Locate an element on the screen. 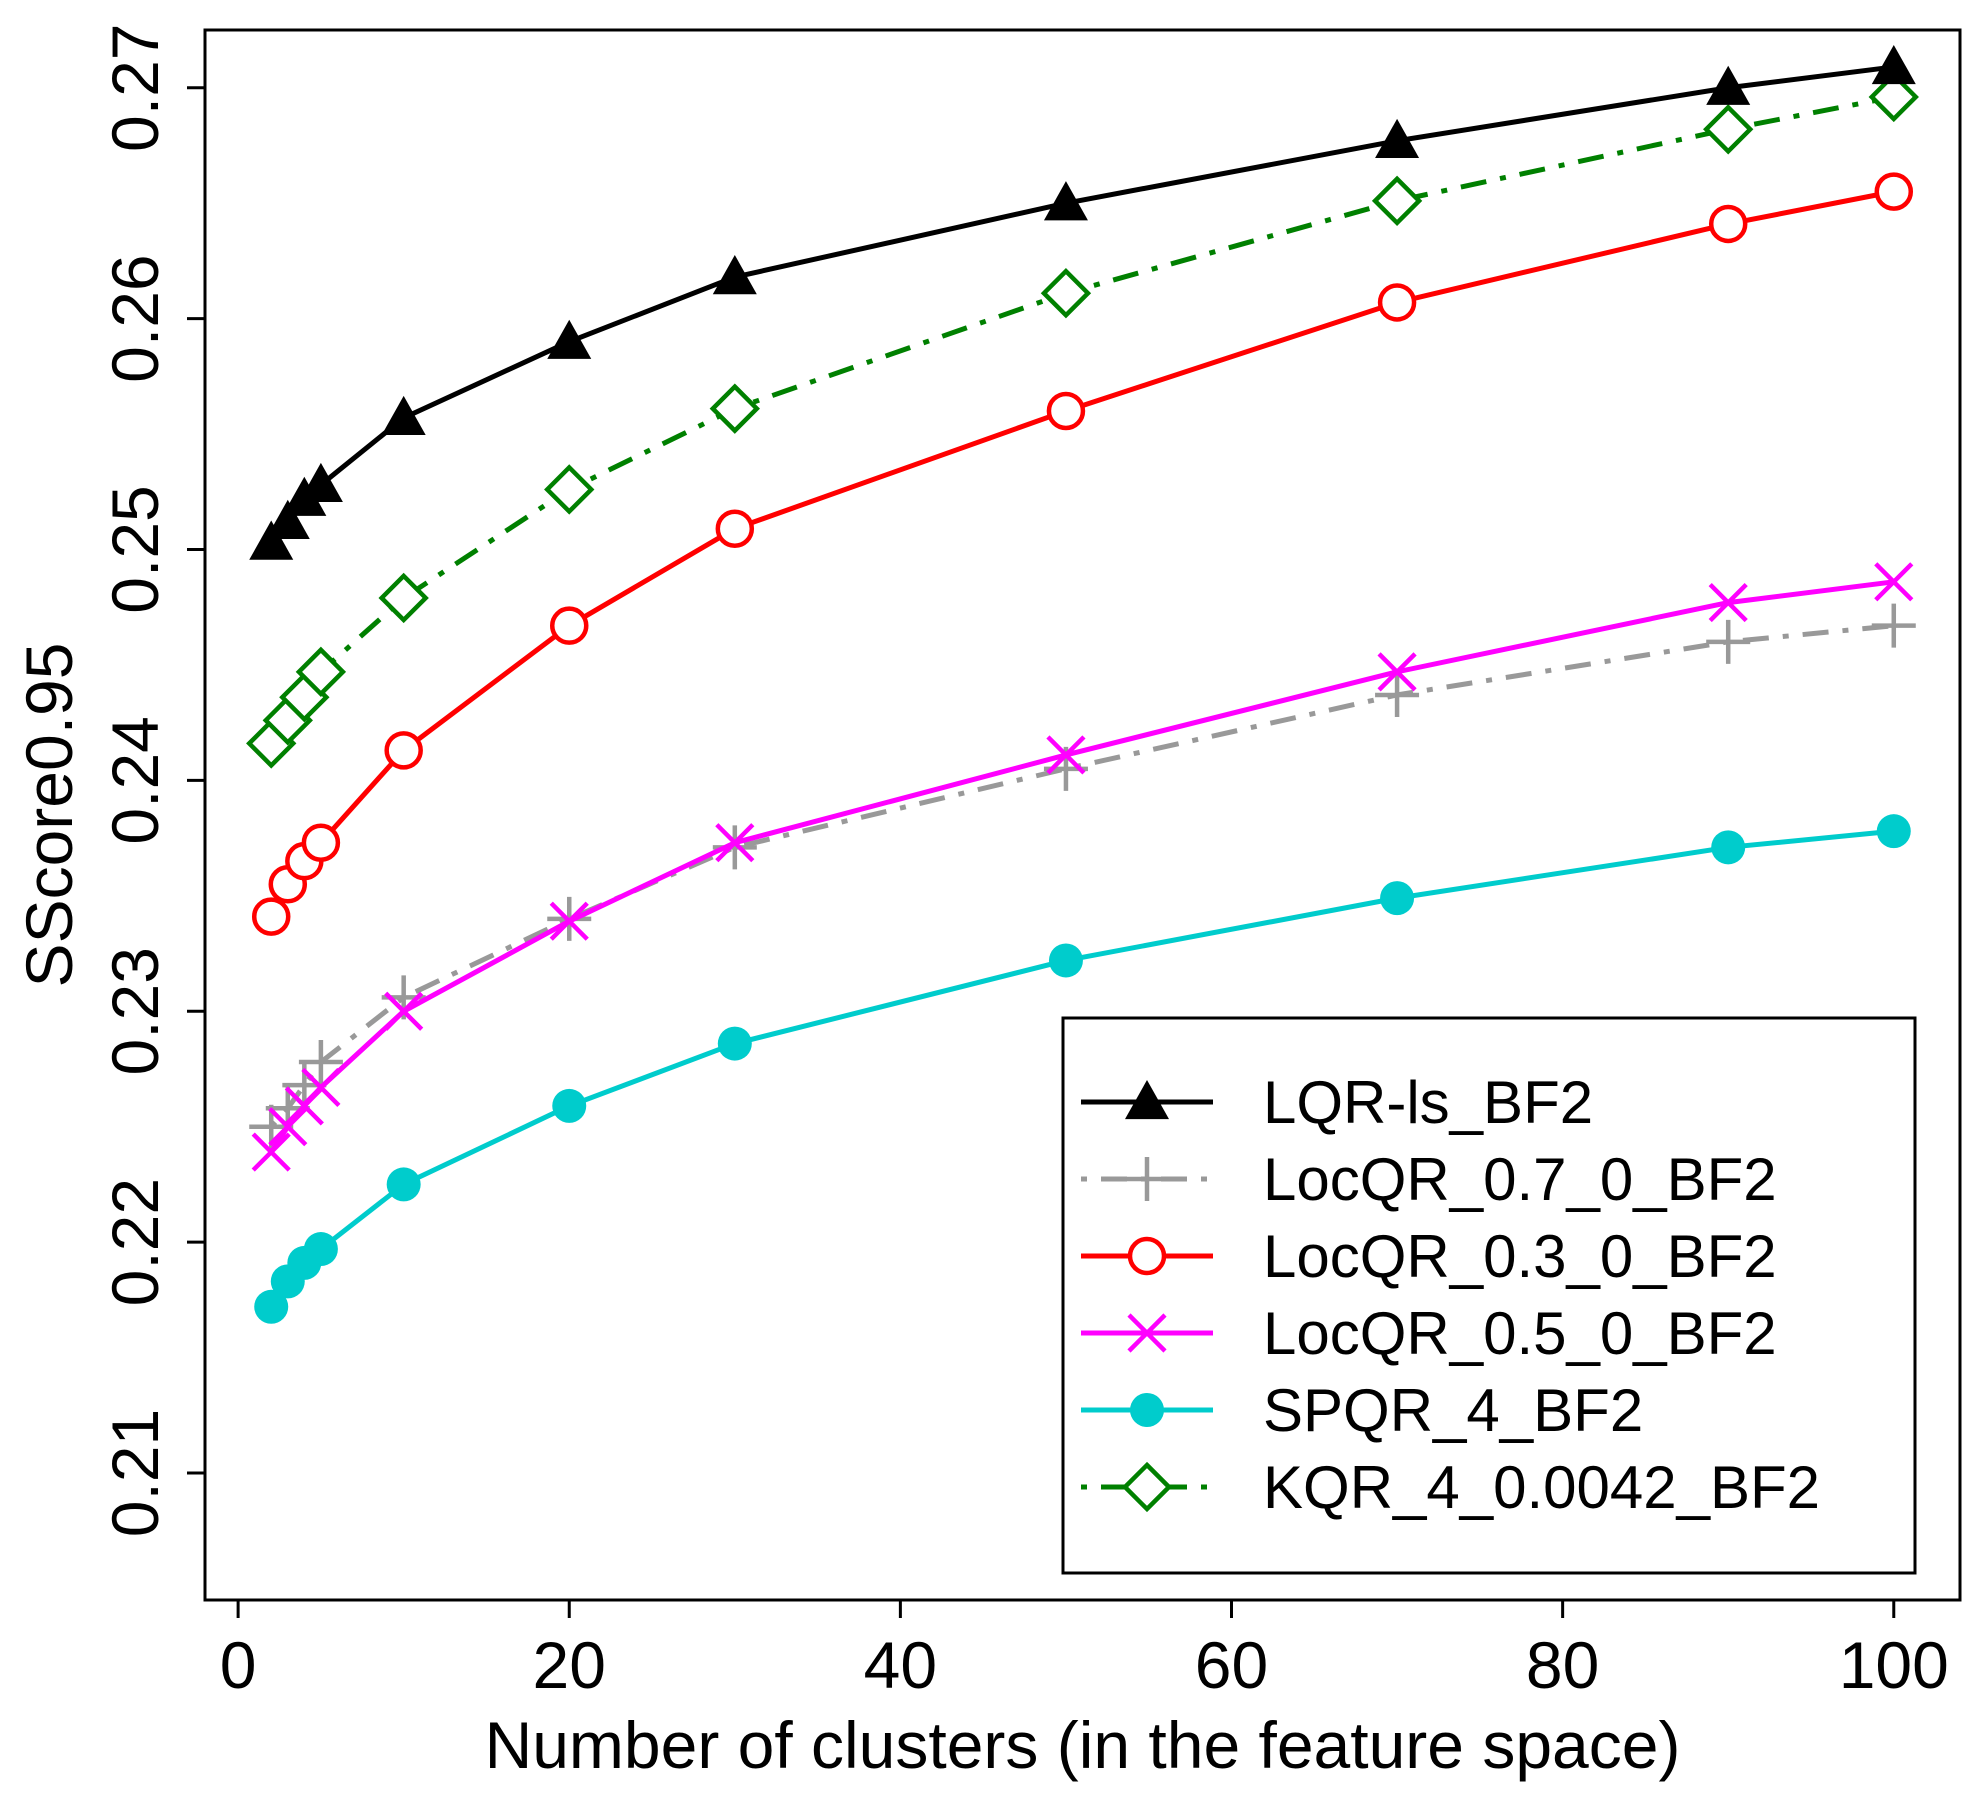 This screenshot has height=1808, width=1979. legend-item: SPQR_4_BF2 is located at coordinates (1362, 1410).